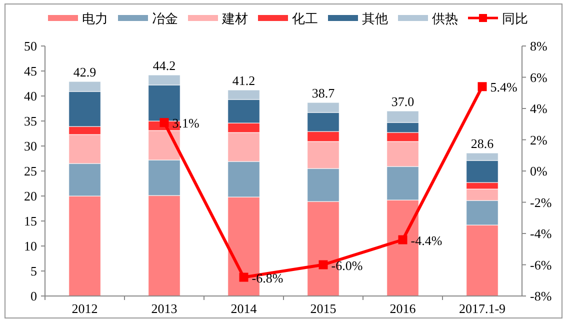 The height and width of the screenshot is (323, 567). I want to click on y-tick-label: 40, so click(30, 96).